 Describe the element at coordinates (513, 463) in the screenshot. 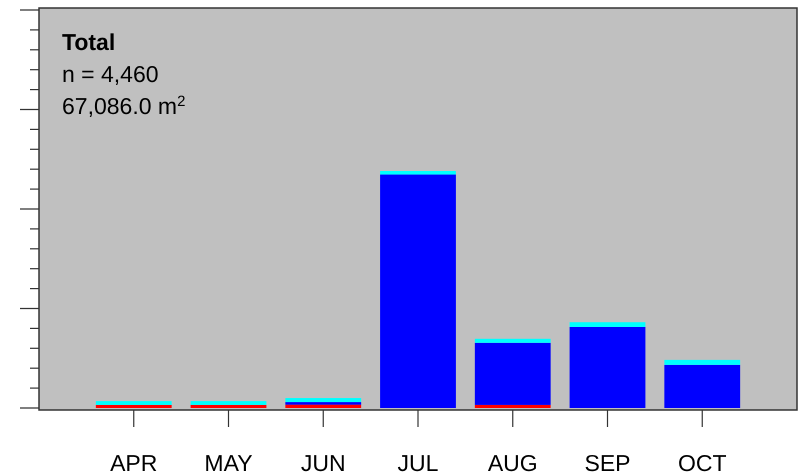

I see `x-tick-label: AUG` at that location.